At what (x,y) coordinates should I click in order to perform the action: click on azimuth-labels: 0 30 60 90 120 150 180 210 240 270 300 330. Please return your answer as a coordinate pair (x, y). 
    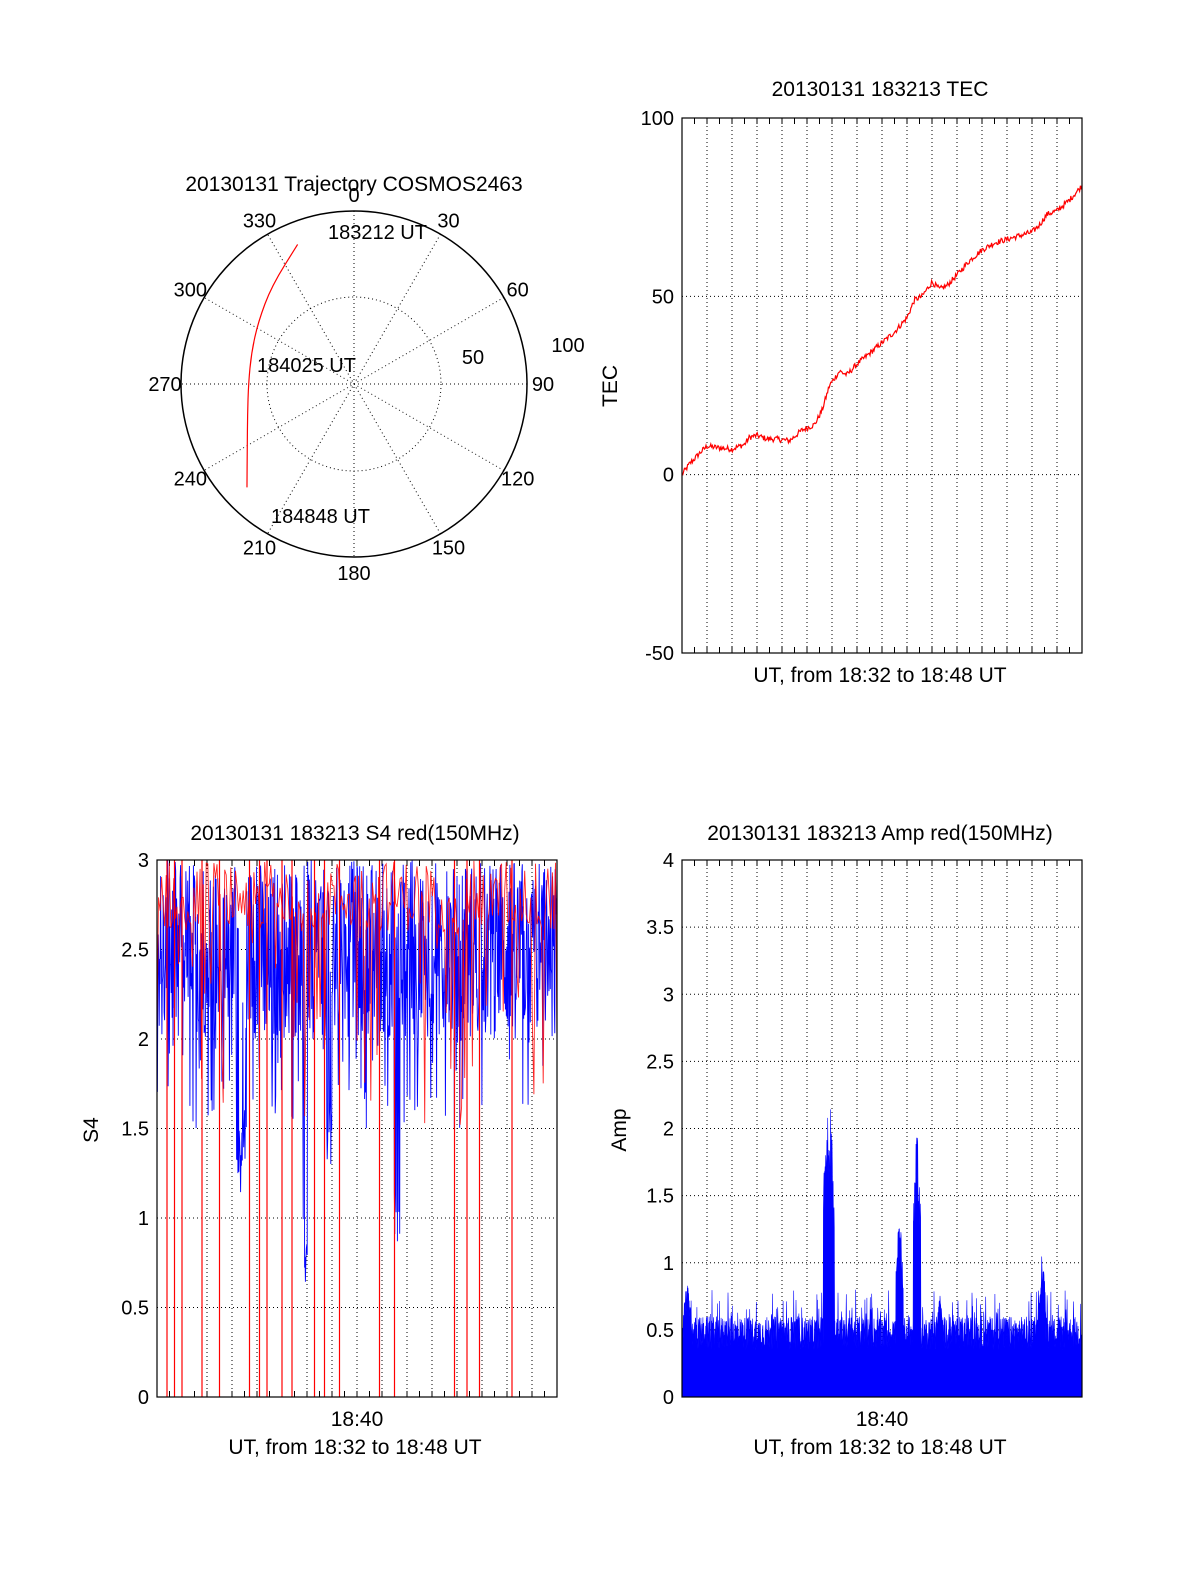
    Looking at the image, I should click on (351, 385).